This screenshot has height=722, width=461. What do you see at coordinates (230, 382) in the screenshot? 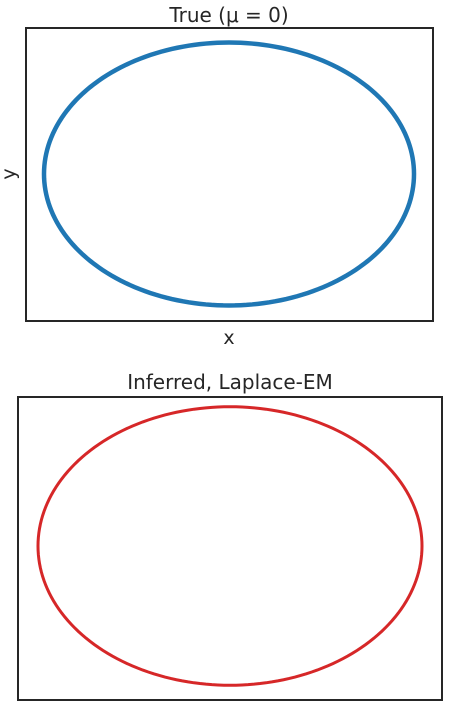
I see `panel-2-title: Inferred, Laplace-EM` at bounding box center [230, 382].